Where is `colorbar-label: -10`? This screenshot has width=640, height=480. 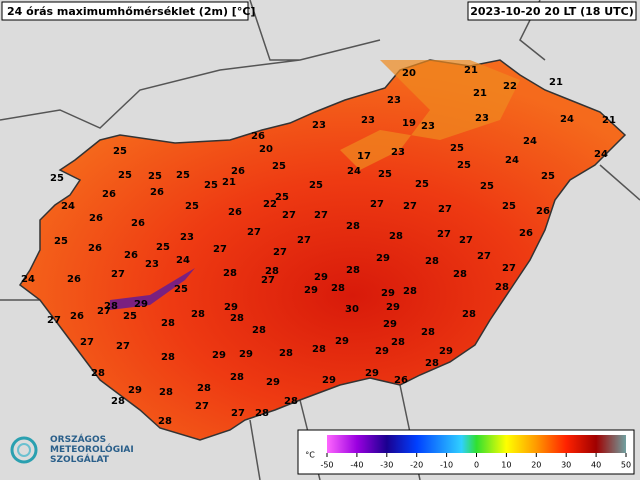
colorbar-label: -10 is located at coordinates (446, 465).